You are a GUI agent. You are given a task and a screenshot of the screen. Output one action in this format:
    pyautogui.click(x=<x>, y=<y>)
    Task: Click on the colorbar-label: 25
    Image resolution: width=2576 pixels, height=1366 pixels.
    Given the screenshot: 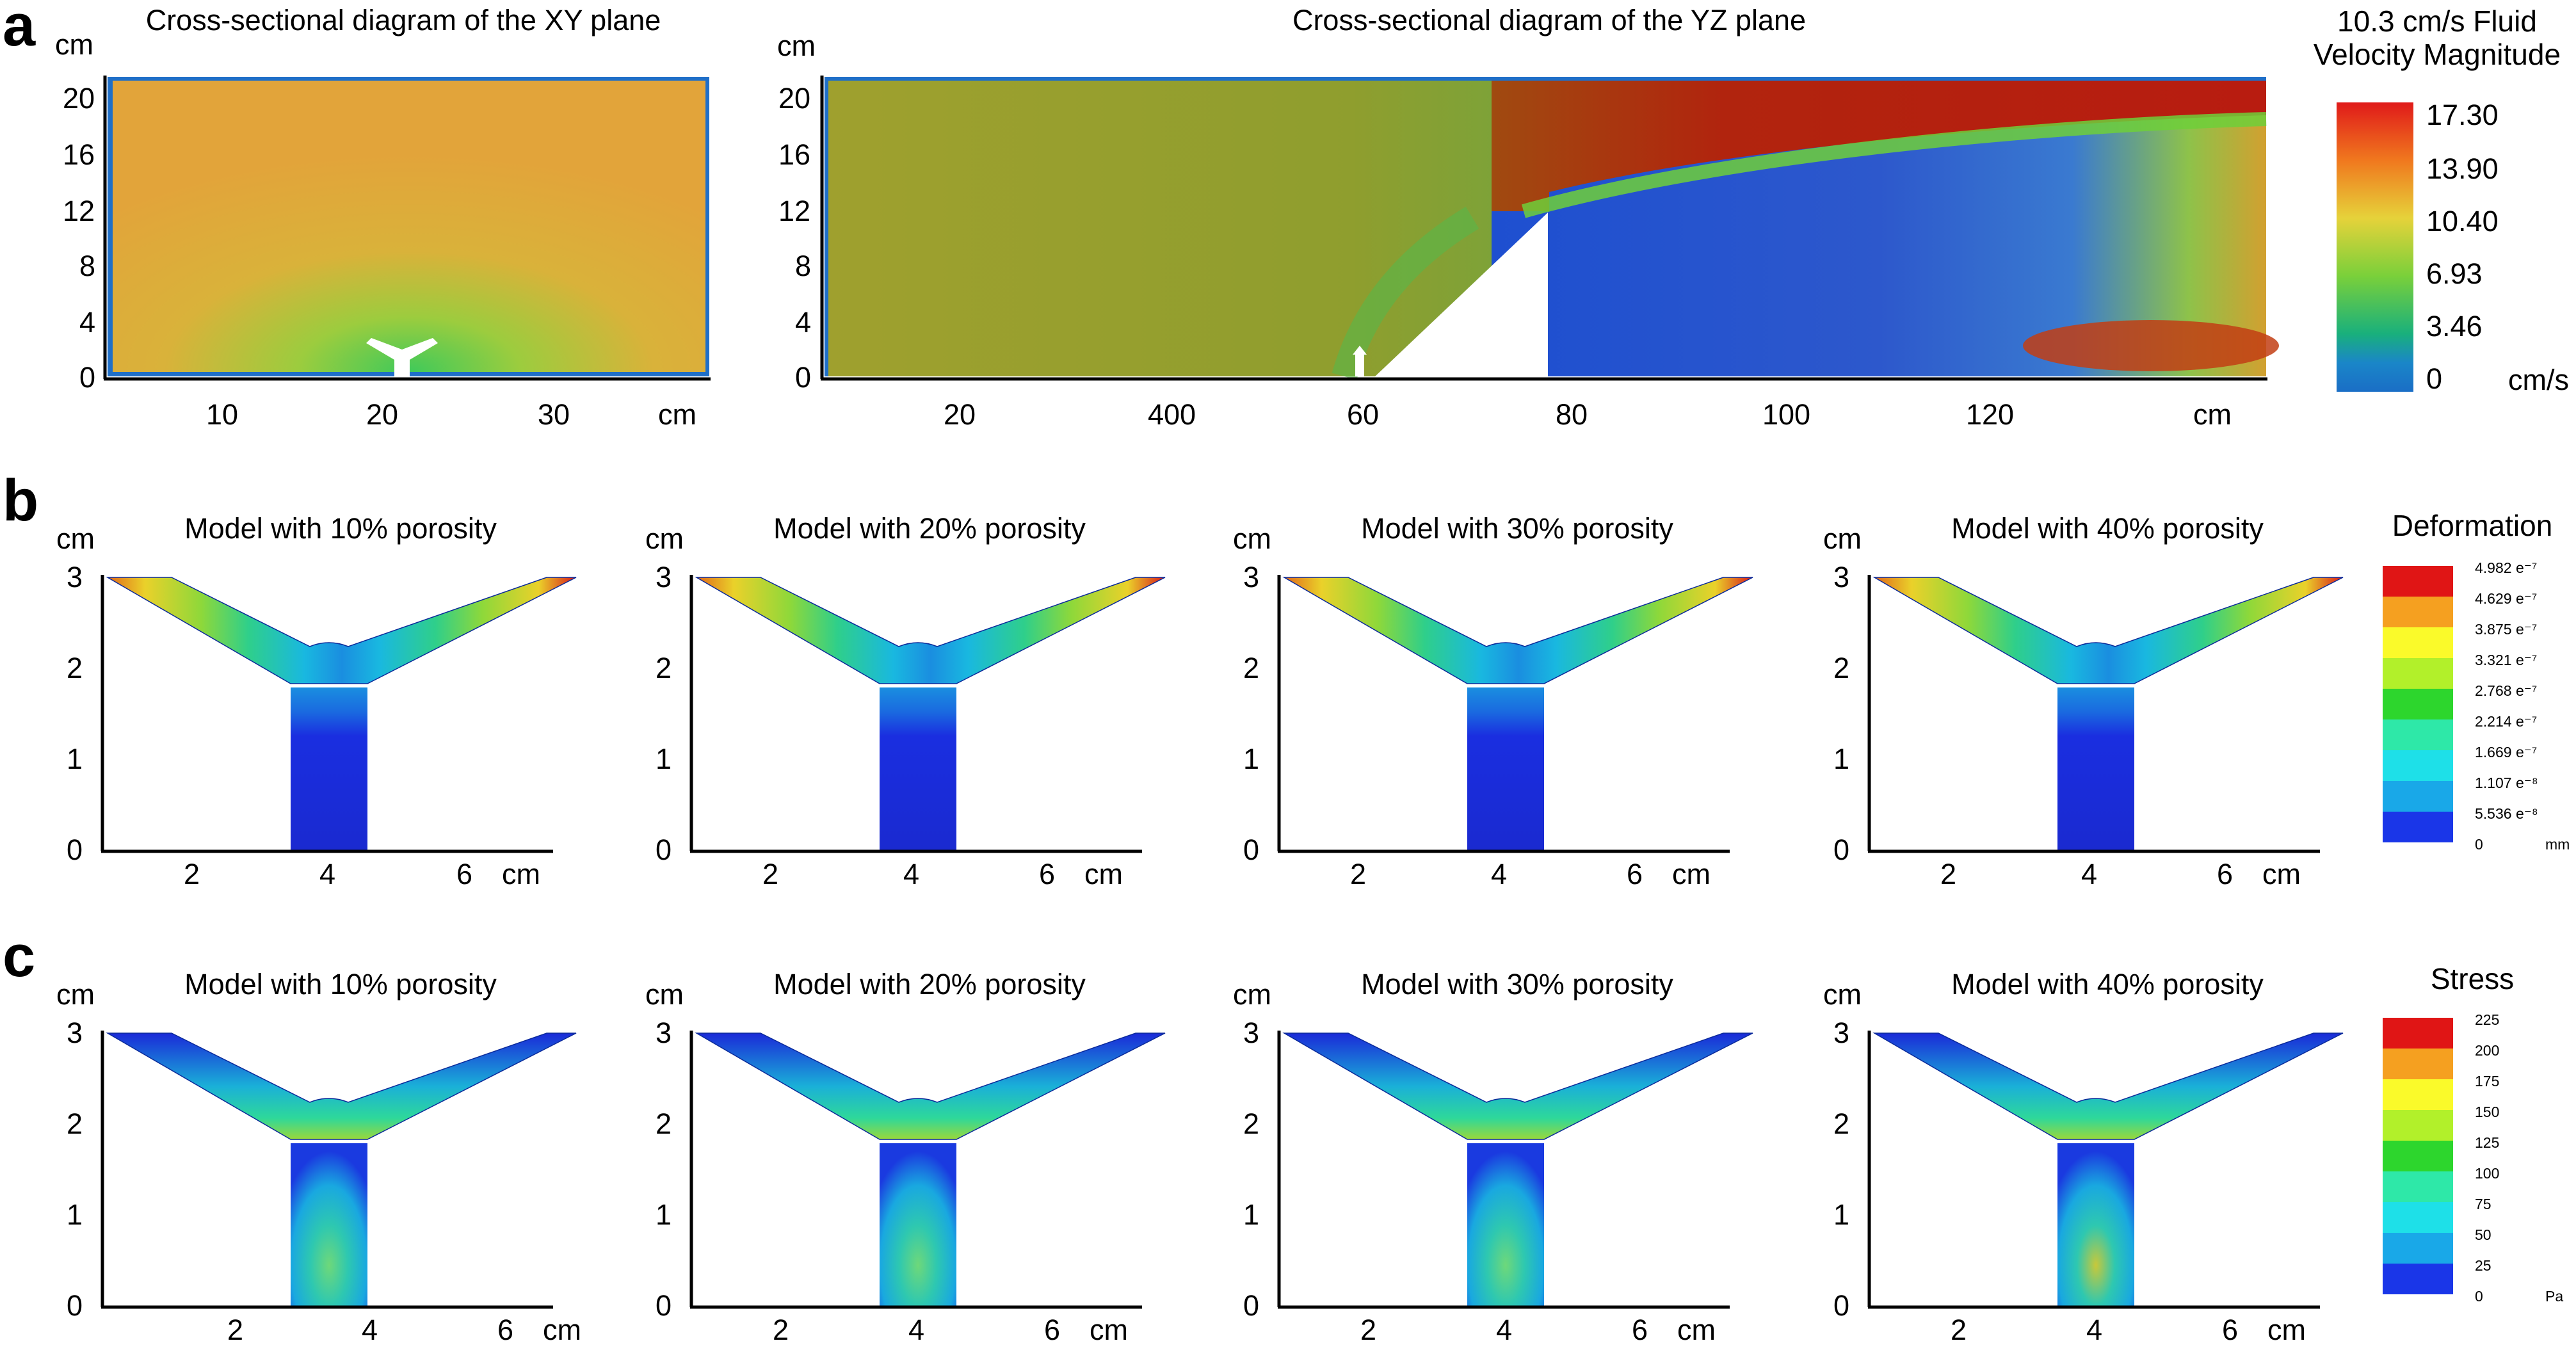 What is the action you would take?
    pyautogui.click(x=2483, y=1265)
    